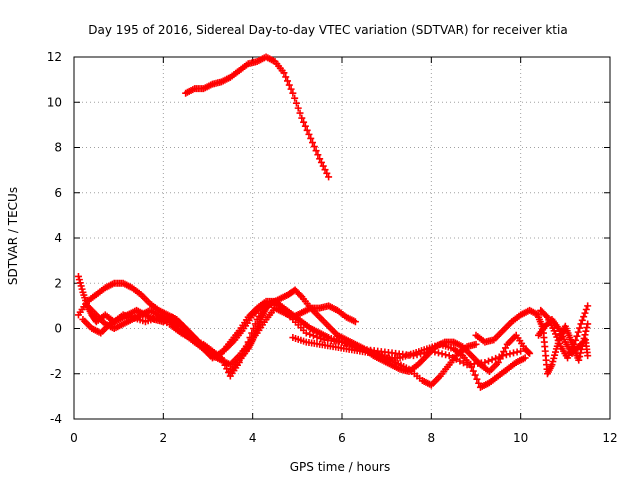 This screenshot has height=480, width=640. I want to click on series-s6, so click(250, 337).